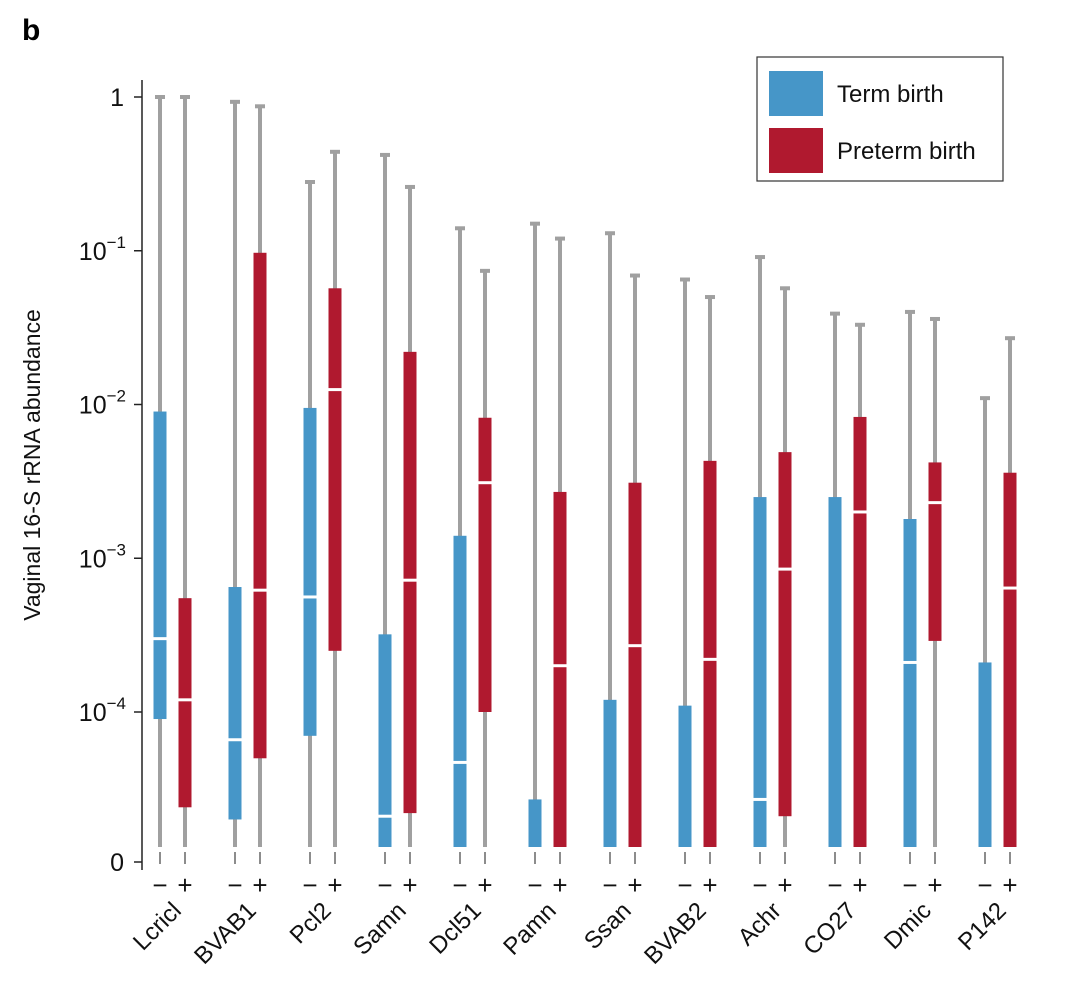  What do you see at coordinates (117, 98) in the screenshot?
I see `y-tick-label: 1` at bounding box center [117, 98].